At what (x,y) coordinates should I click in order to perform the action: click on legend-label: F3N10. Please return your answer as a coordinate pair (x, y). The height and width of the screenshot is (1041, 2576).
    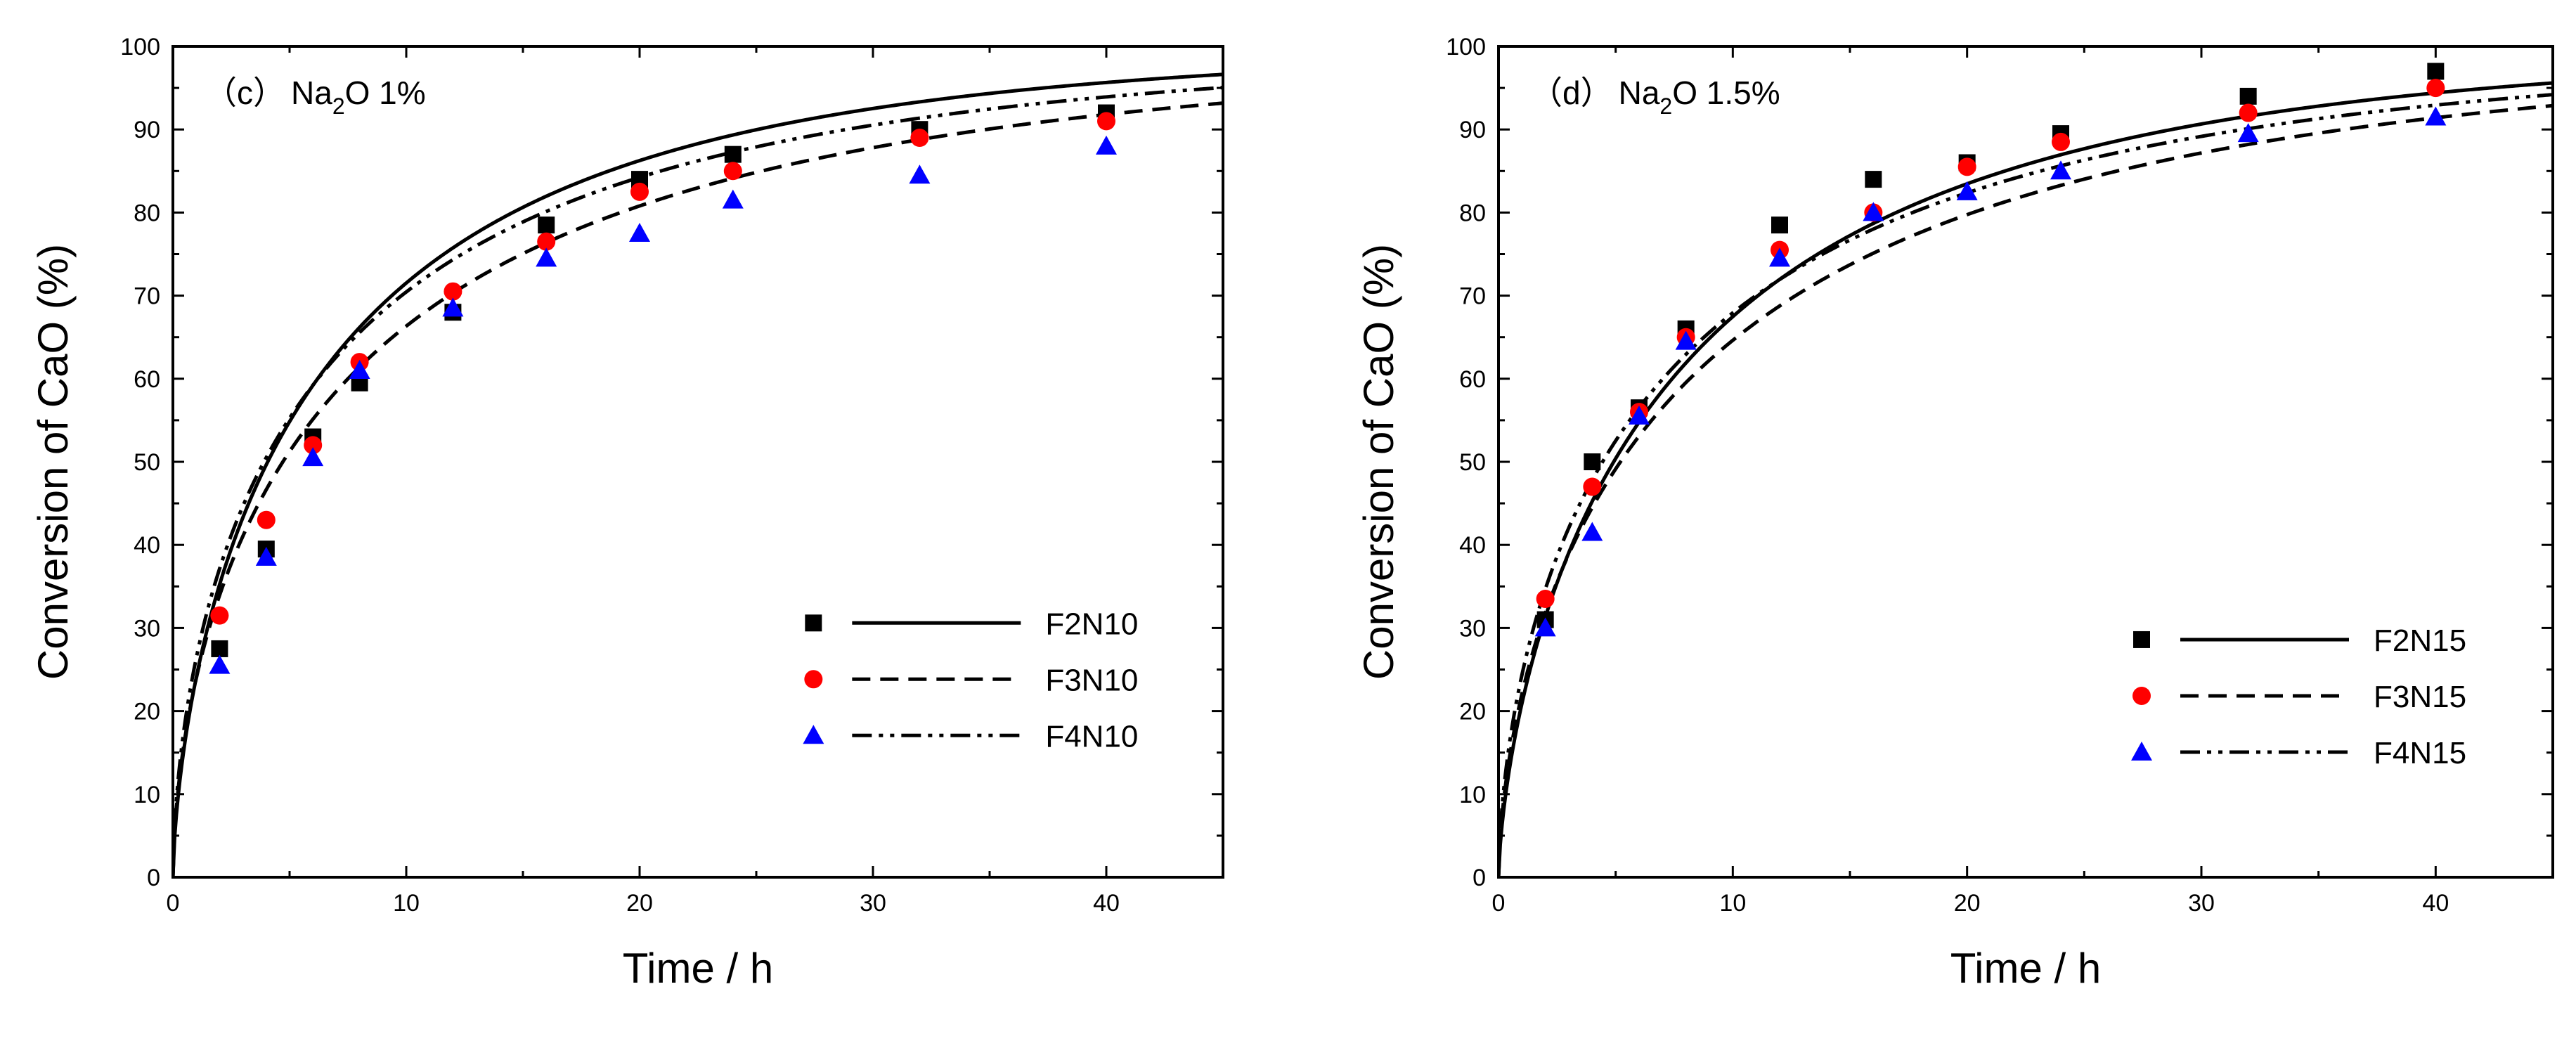
    Looking at the image, I should click on (1091, 680).